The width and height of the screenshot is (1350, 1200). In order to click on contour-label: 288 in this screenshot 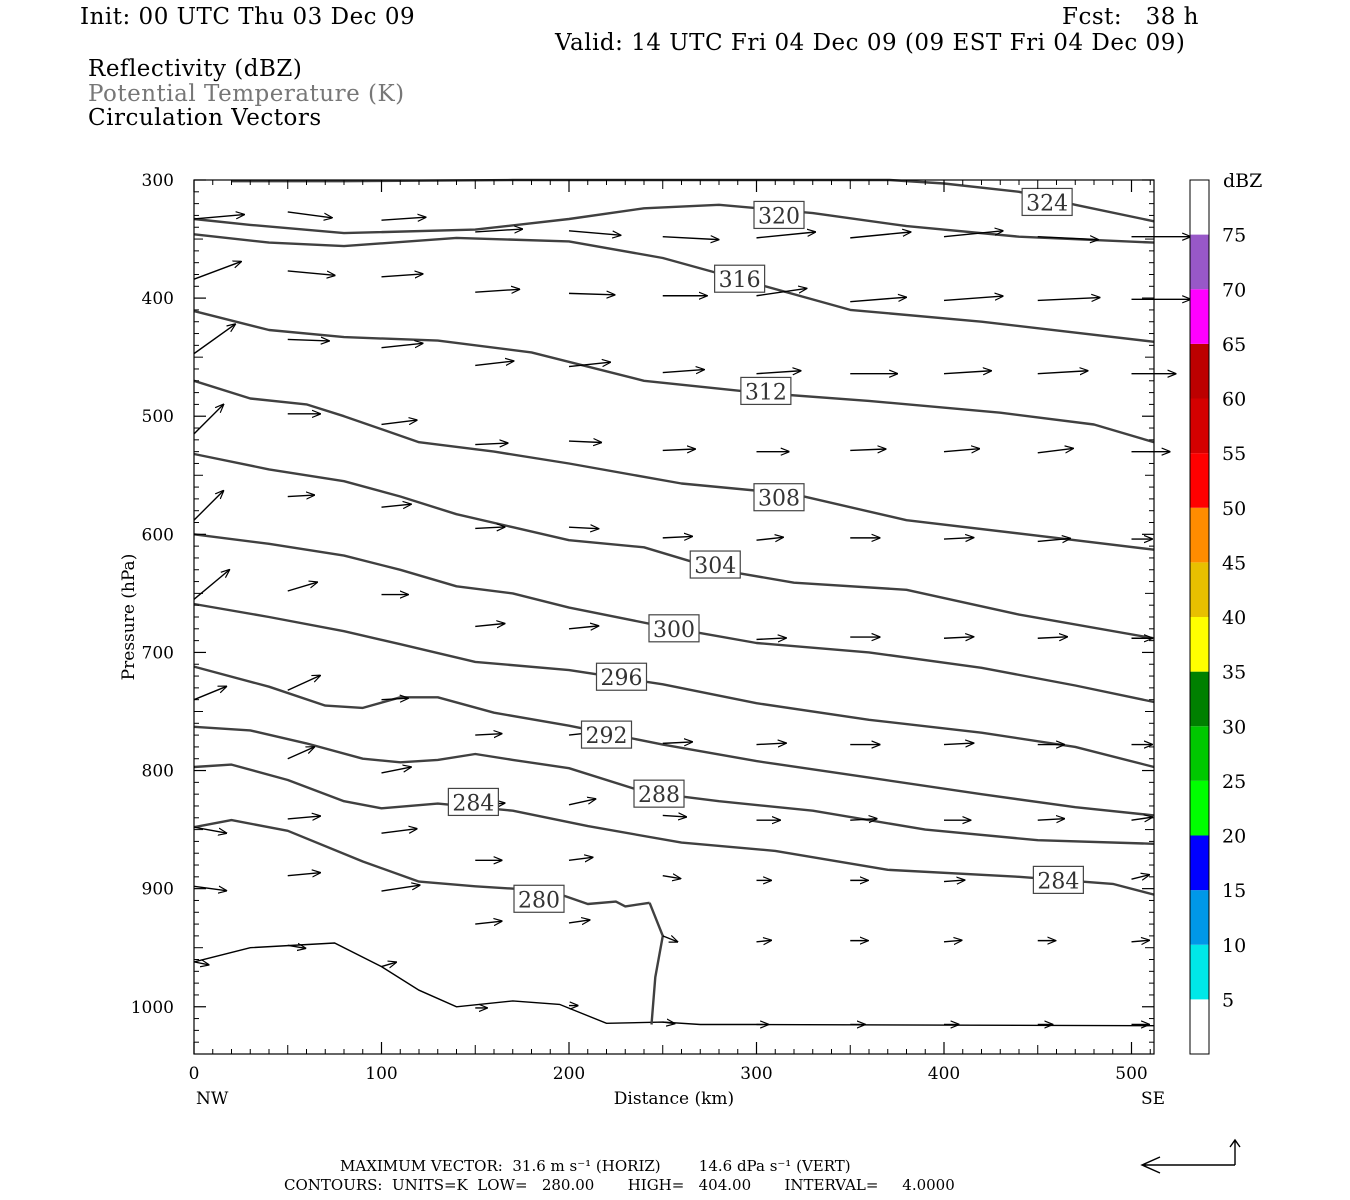, I will do `click(659, 793)`.